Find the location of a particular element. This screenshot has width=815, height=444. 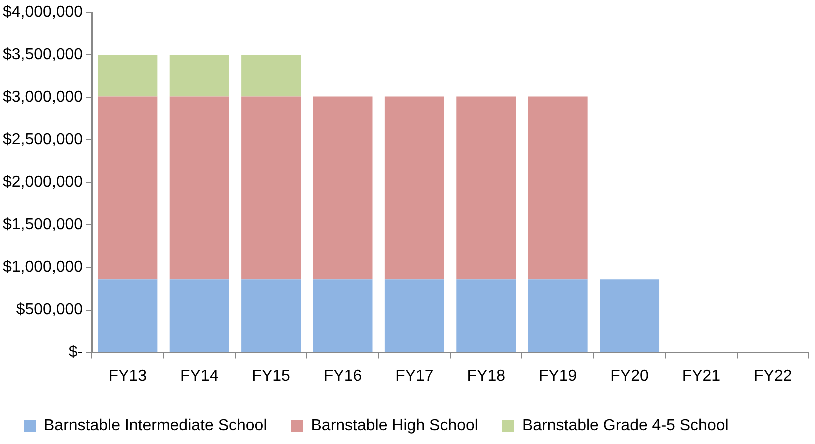

x-tick-label: FY21 is located at coordinates (701, 376).